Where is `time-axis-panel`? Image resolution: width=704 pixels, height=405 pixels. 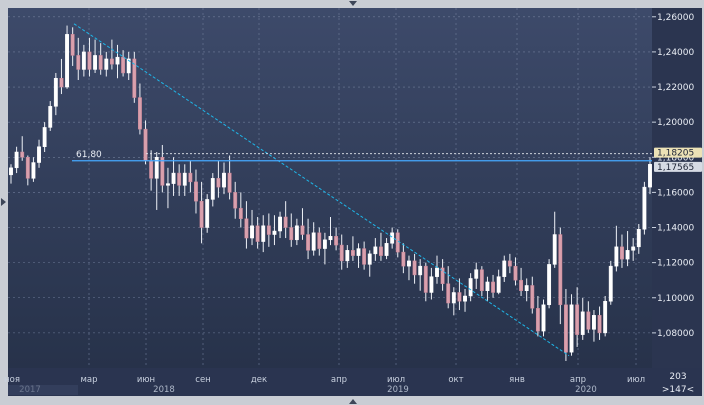 time-axis-panel is located at coordinates (355, 382).